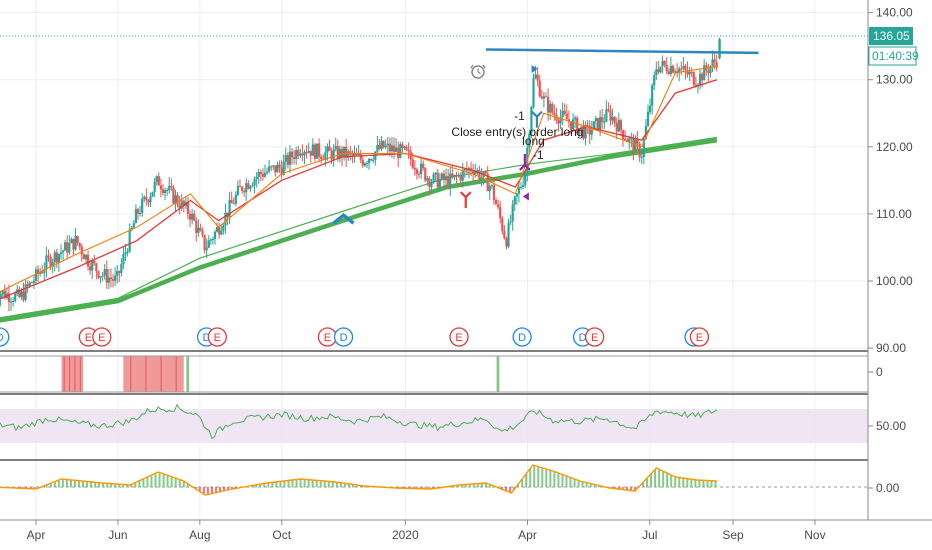 This screenshot has width=932, height=550. Describe the element at coordinates (434, 423) in the screenshot. I see `rsi-panel` at that location.